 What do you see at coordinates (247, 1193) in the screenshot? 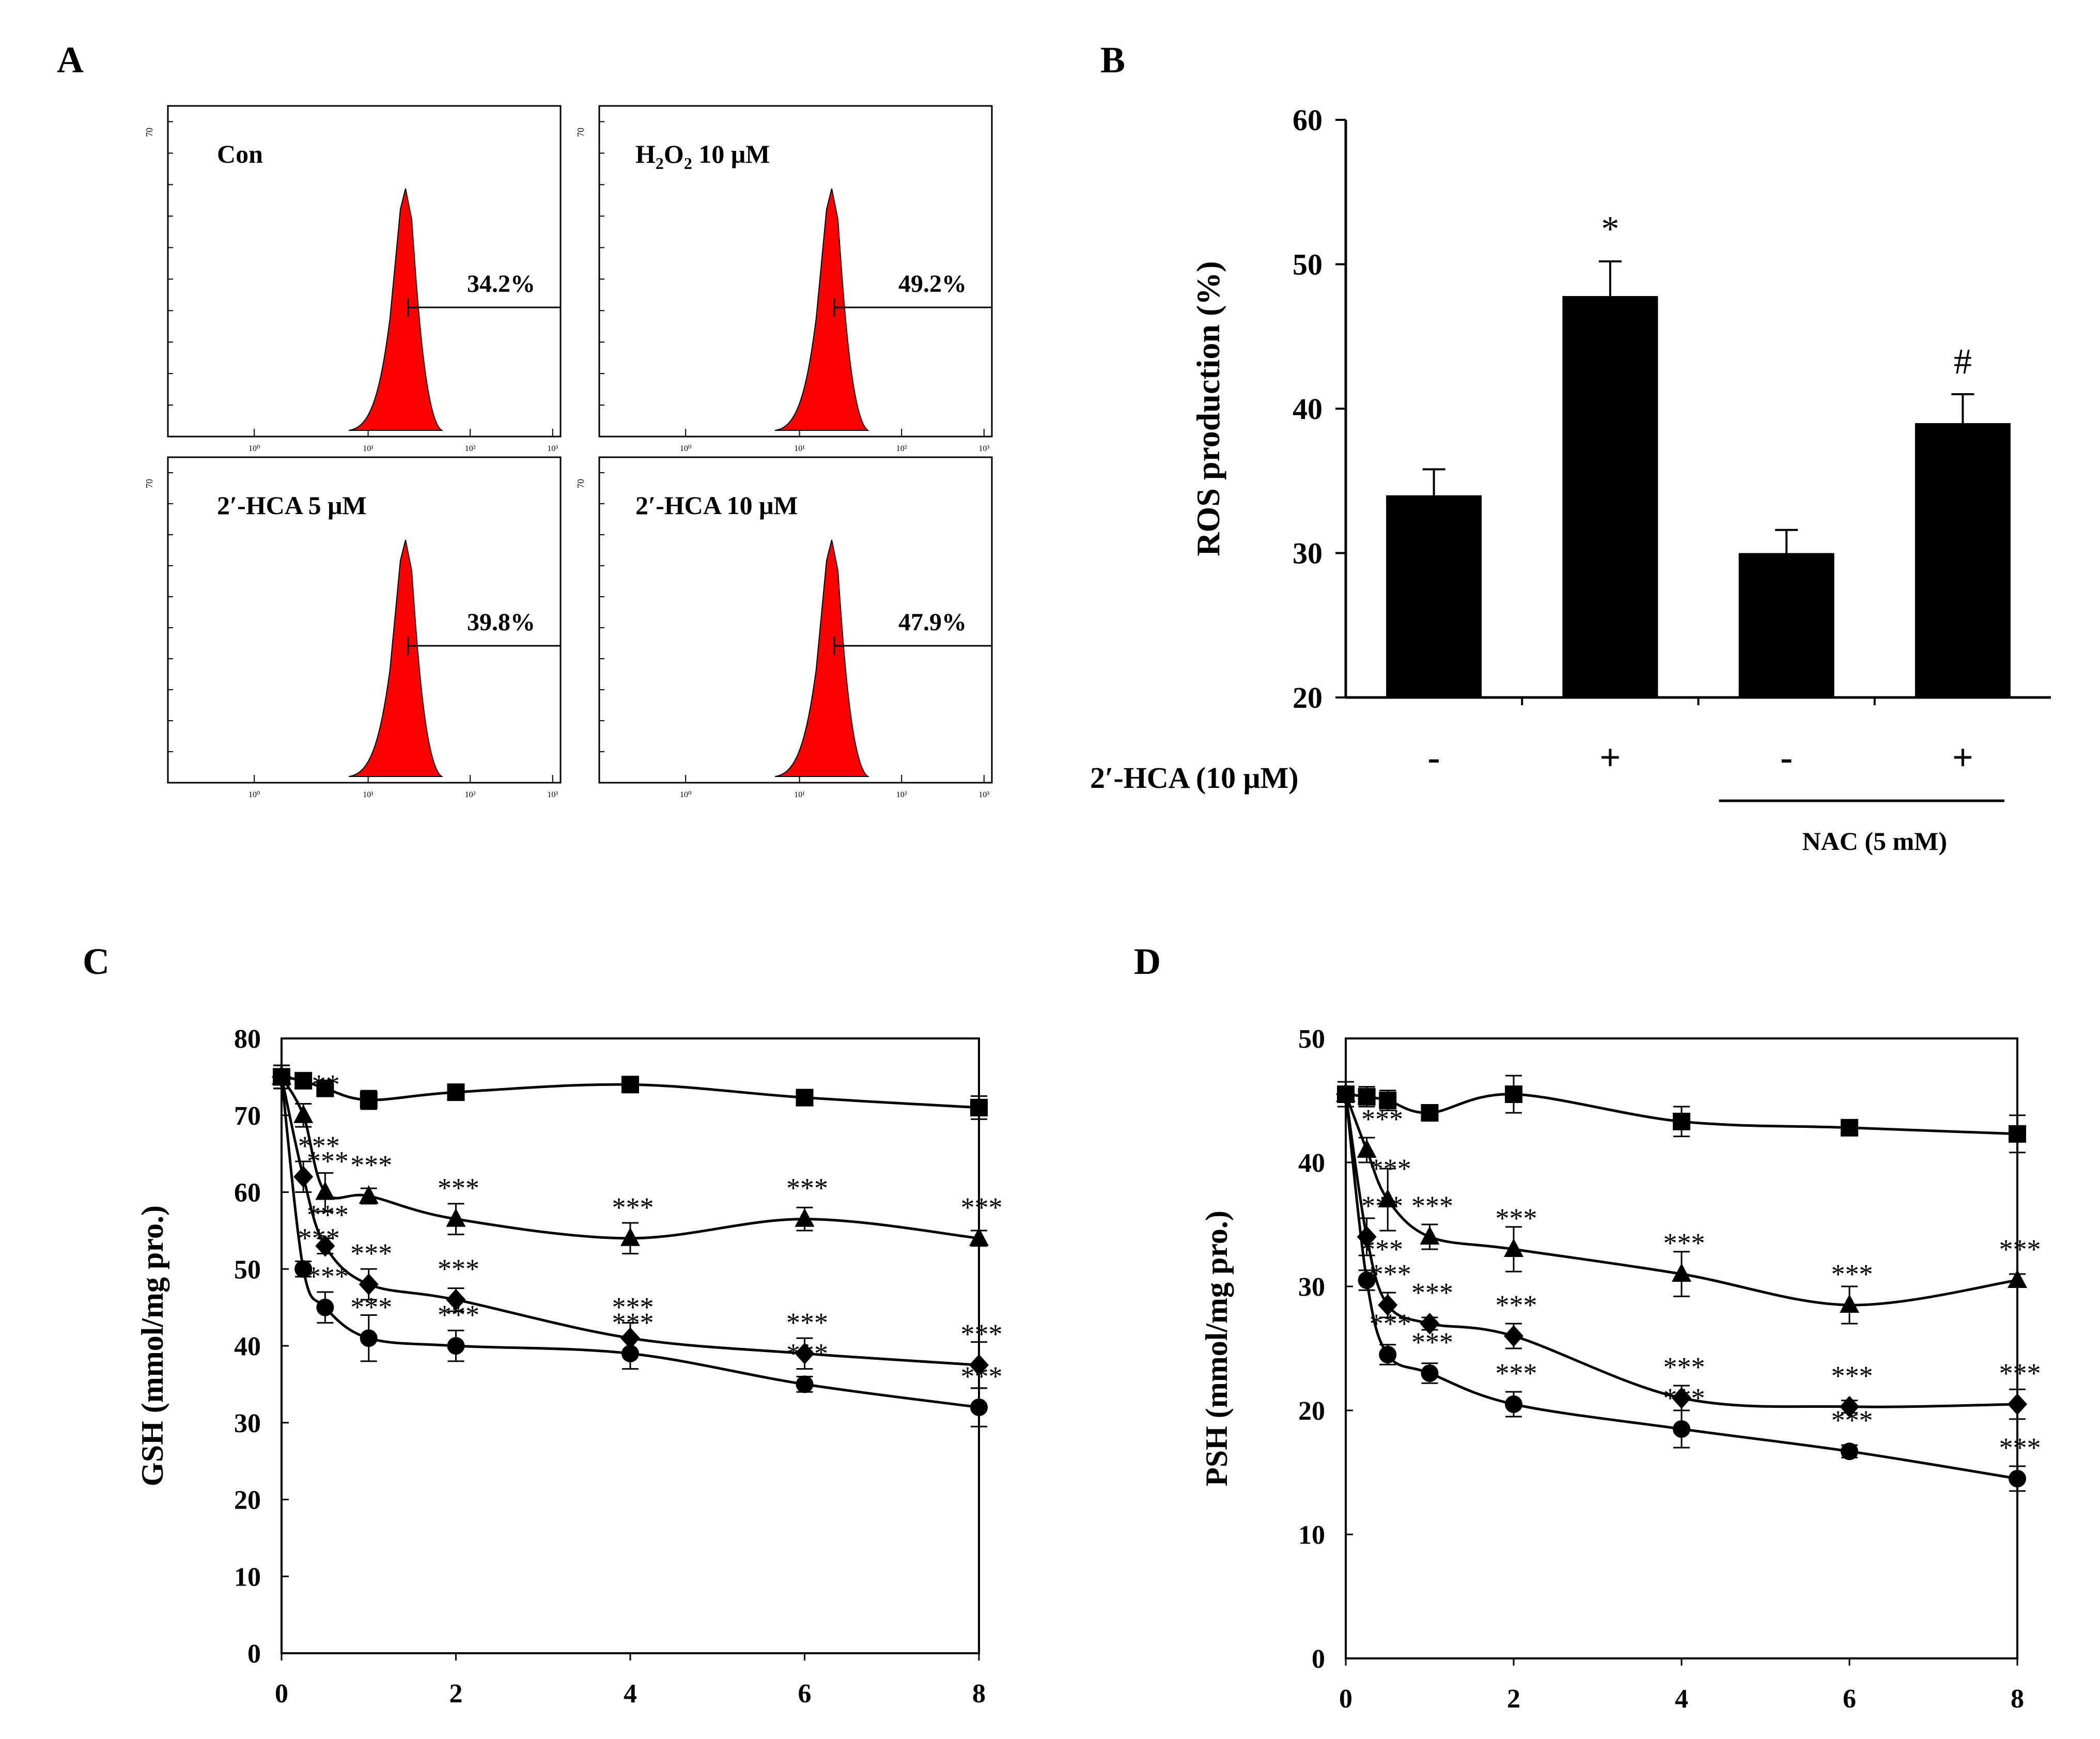
I see `y-tick-label: 60` at bounding box center [247, 1193].